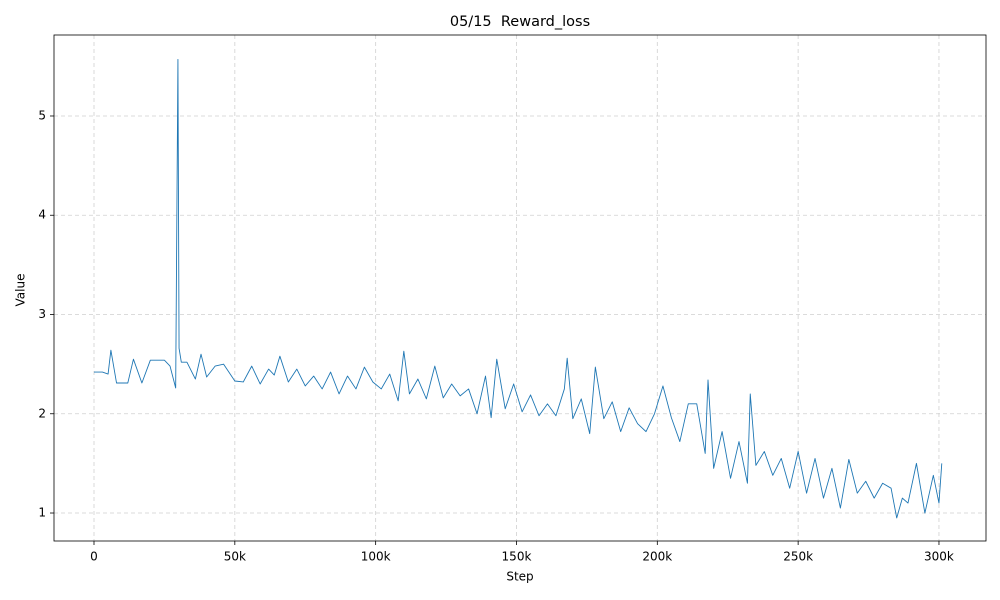 The width and height of the screenshot is (1000, 600). Describe the element at coordinates (798, 557) in the screenshot. I see `x-tick-label: 250k` at that location.